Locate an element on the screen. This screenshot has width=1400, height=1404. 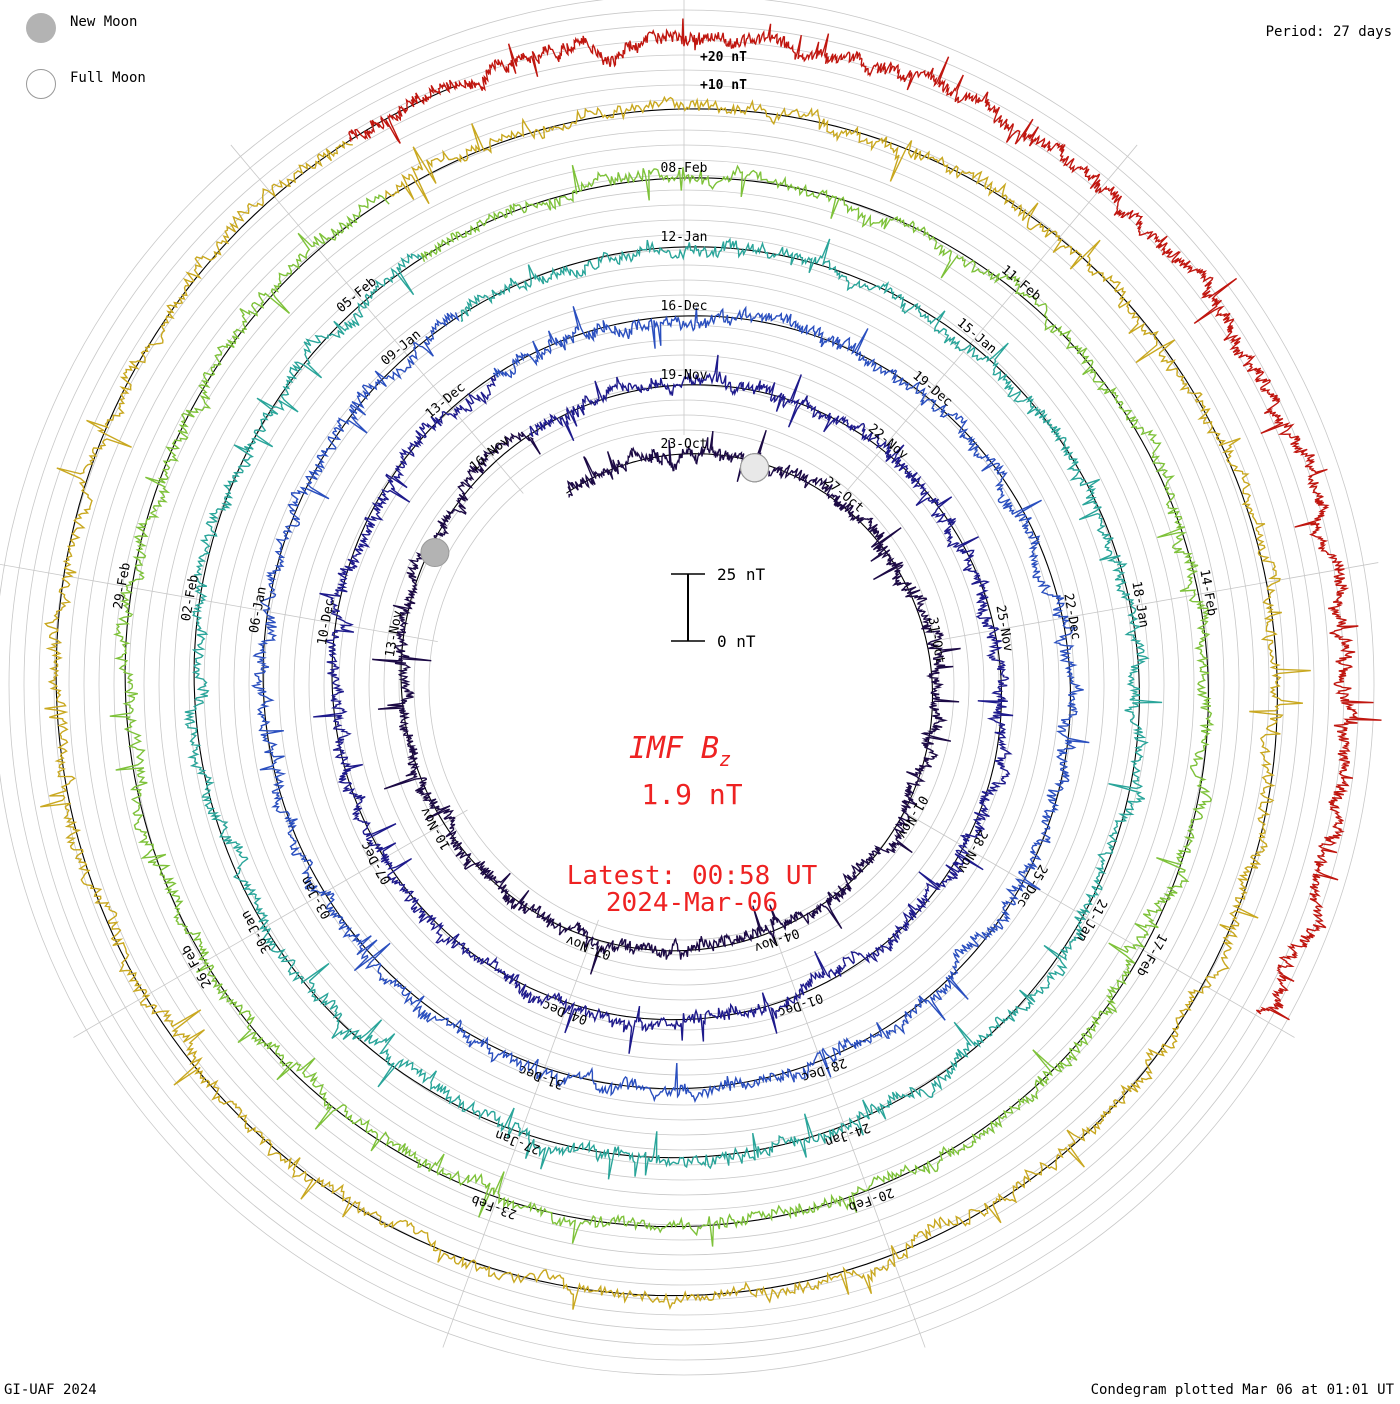
ring-scale-label-10: +10 nT is located at coordinates (723, 85).